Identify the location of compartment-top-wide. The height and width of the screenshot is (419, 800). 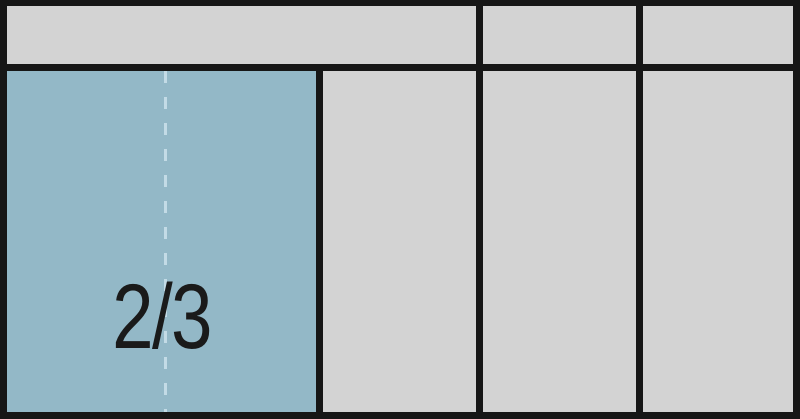
(241, 35).